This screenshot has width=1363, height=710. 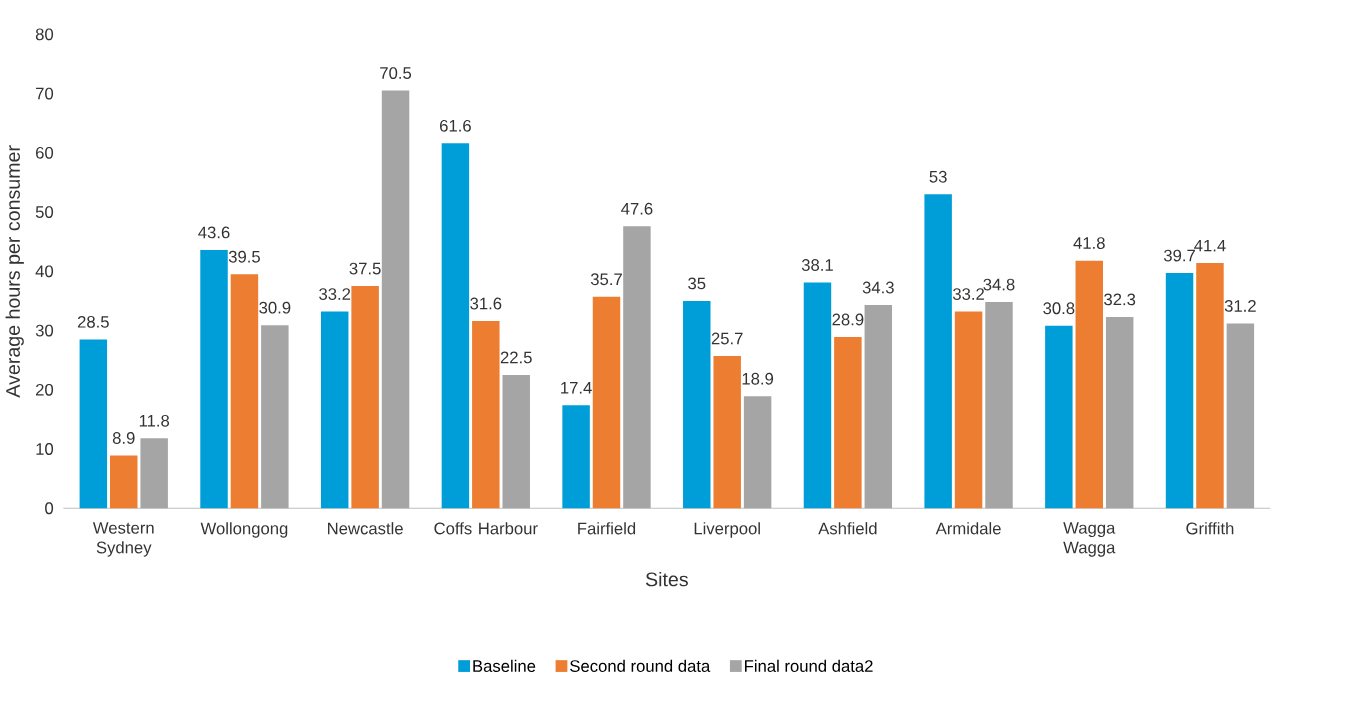 I want to click on x-tick-label: Armidale, so click(x=968, y=528).